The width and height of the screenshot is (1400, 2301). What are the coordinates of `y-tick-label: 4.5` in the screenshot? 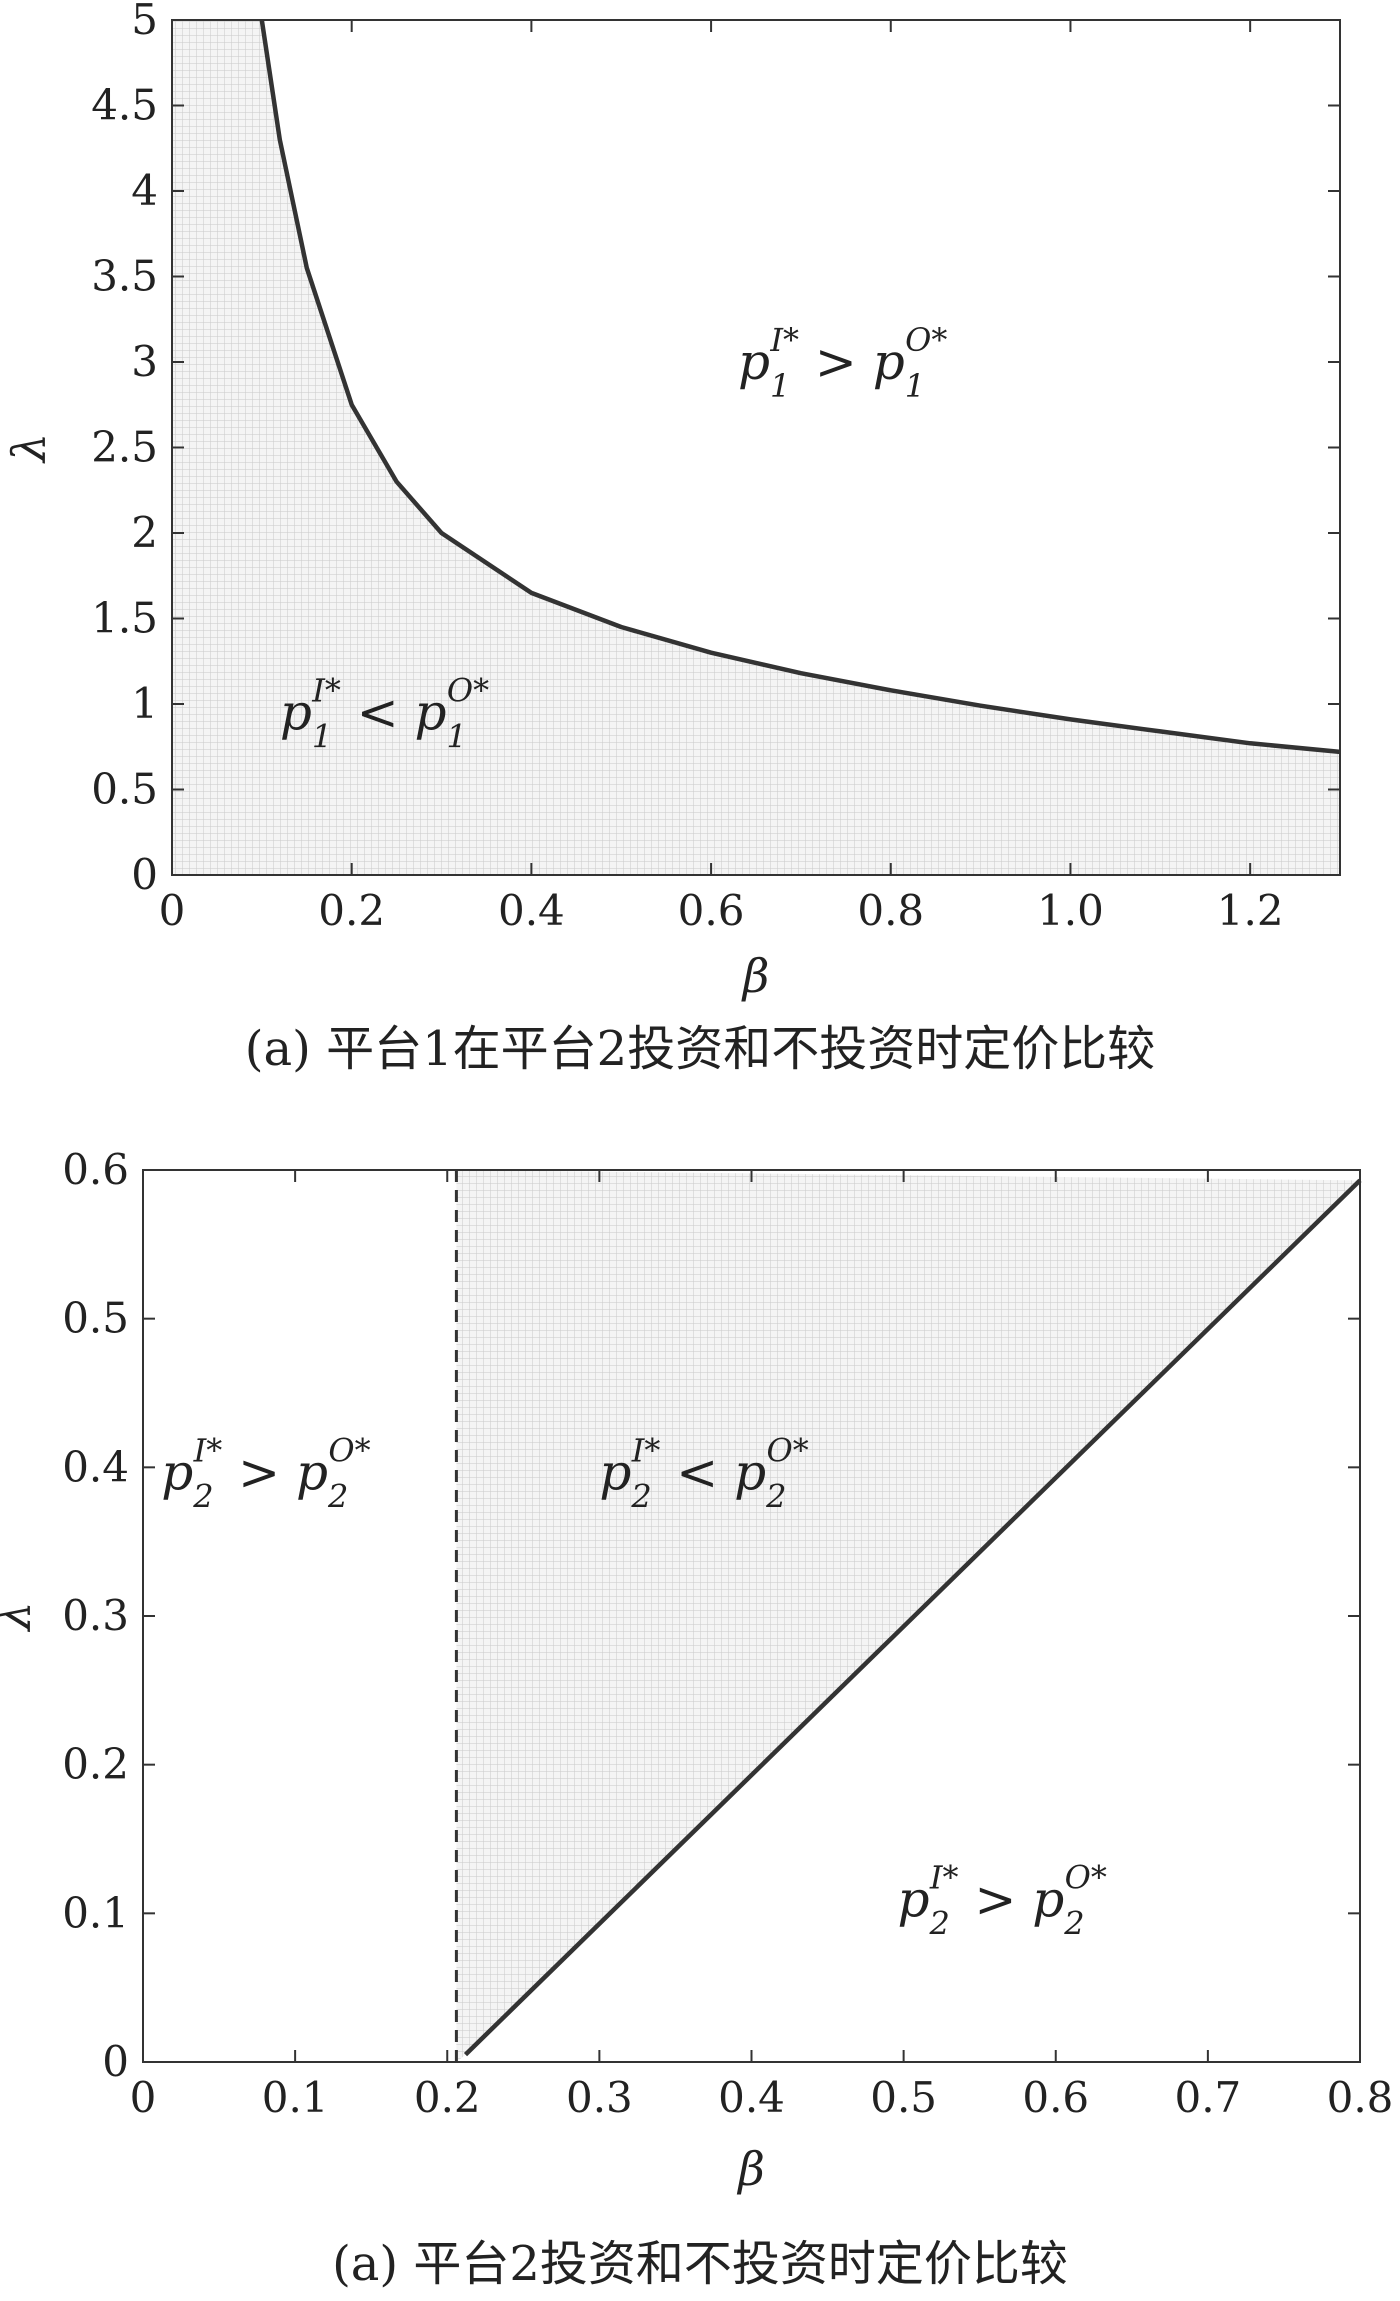 It's located at (124, 105).